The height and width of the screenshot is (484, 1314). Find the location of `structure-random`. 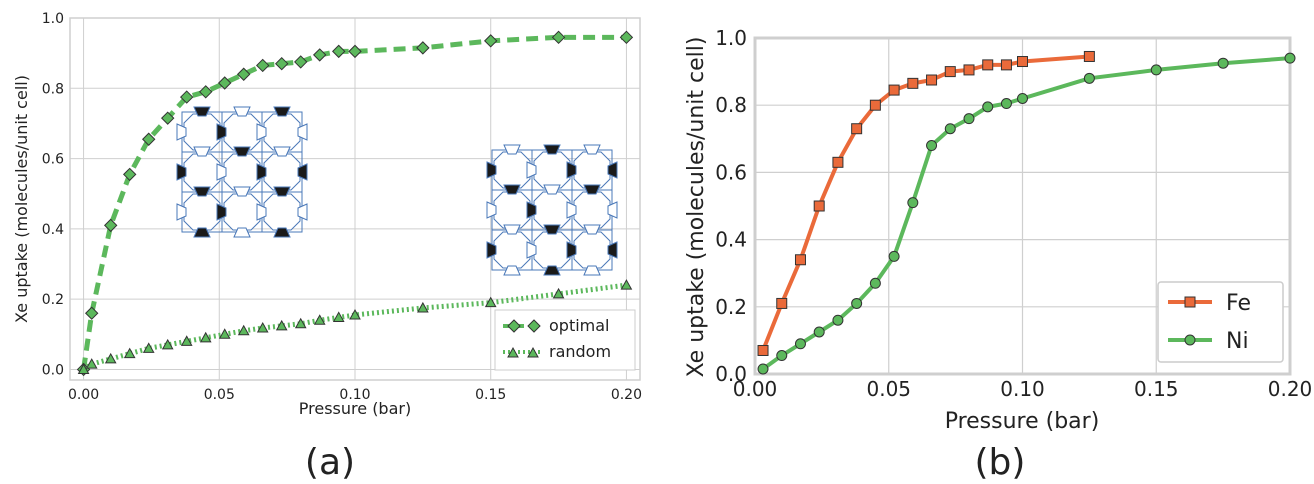

structure-random is located at coordinates (552, 210).